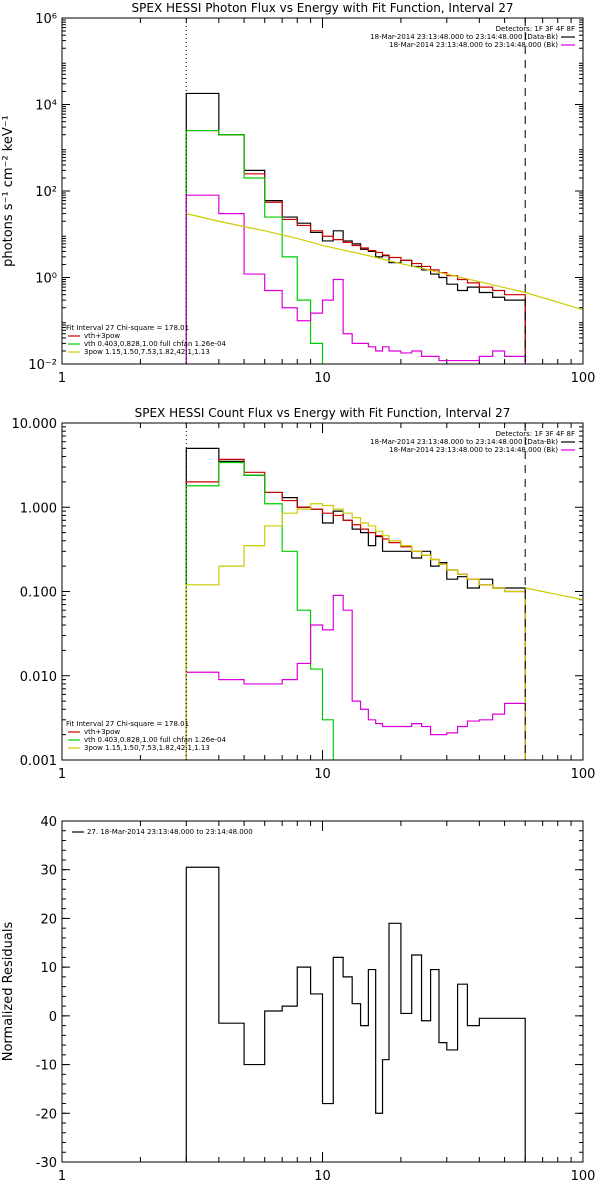  Describe the element at coordinates (38, 593) in the screenshot. I see `y-tick-label: 0.100` at that location.